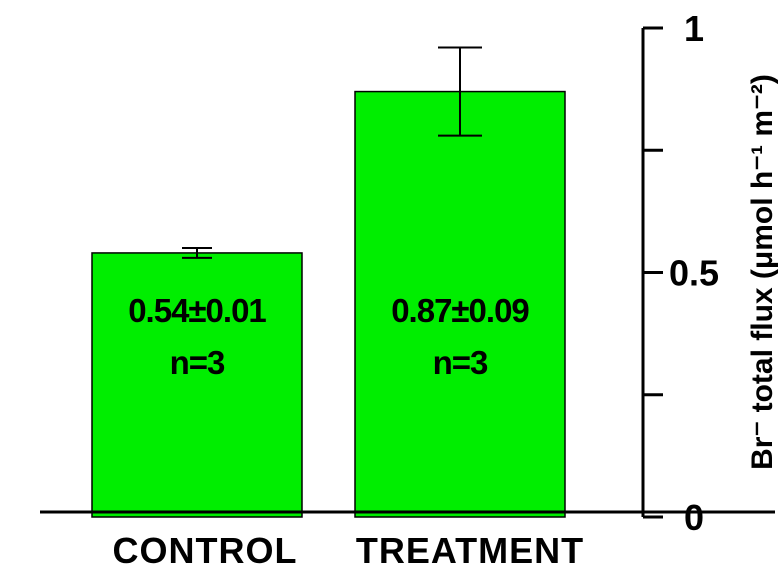  What do you see at coordinates (694, 273) in the screenshot?
I see `y-tick-label: 0.5` at bounding box center [694, 273].